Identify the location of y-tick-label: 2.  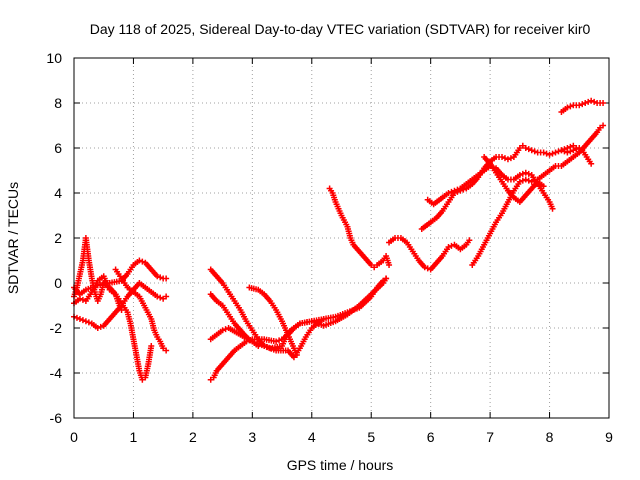
(58, 238).